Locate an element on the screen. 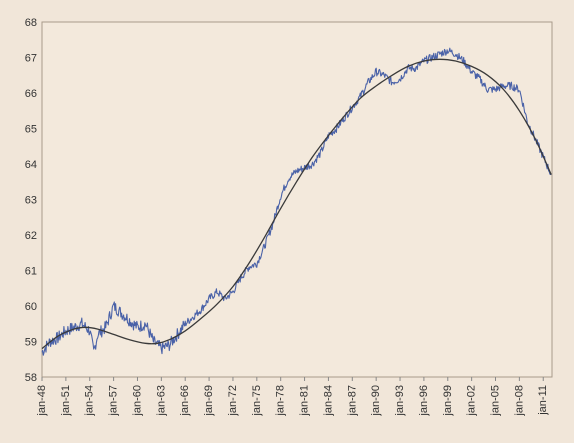 The width and height of the screenshot is (574, 443). x-tick-label: jan-51 is located at coordinates (66, 401).